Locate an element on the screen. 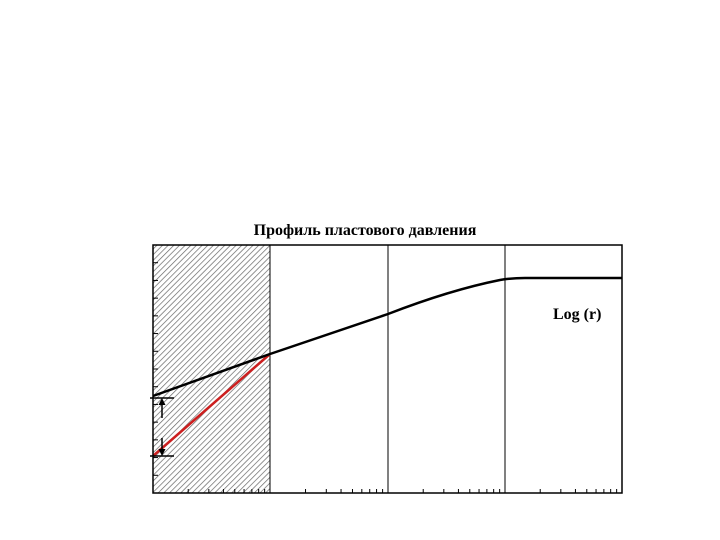  left-axis-ticks is located at coordinates (155, 369).